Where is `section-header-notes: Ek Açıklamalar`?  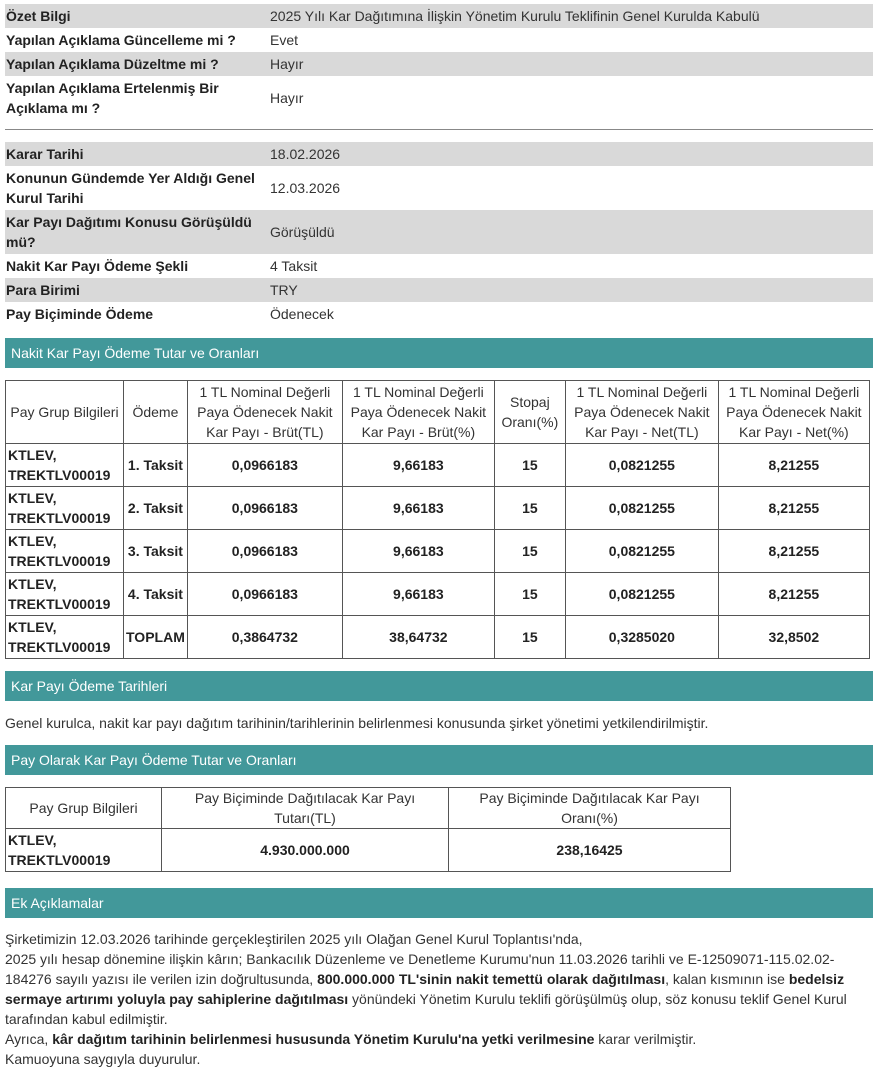 section-header-notes: Ek Açıklamalar is located at coordinates (439, 903).